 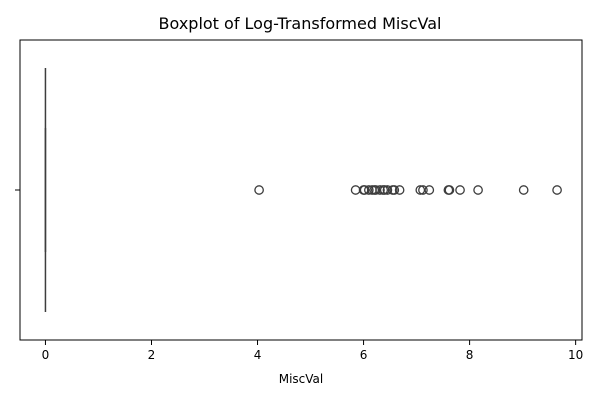 What do you see at coordinates (470, 355) in the screenshot?
I see `x-tick-label-4: 8` at bounding box center [470, 355].